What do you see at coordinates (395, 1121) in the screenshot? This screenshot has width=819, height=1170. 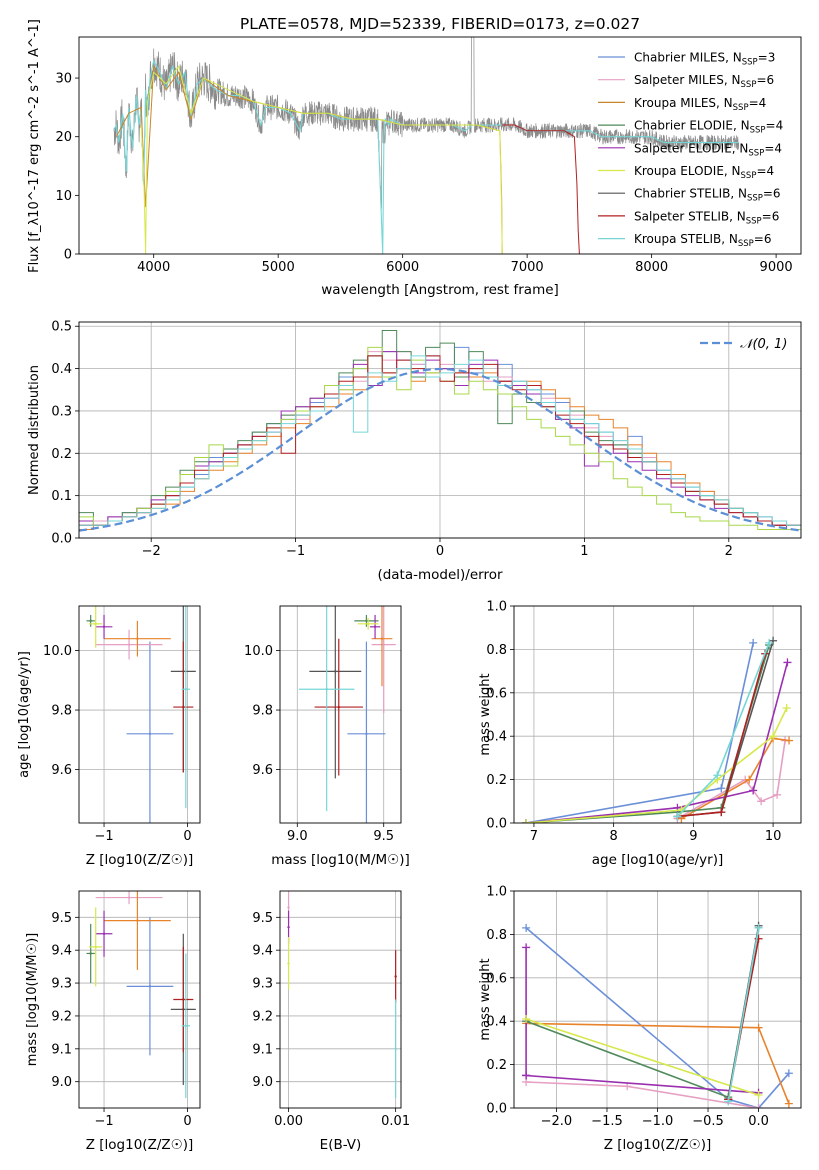 I see `x-tick-label: 0.01` at bounding box center [395, 1121].